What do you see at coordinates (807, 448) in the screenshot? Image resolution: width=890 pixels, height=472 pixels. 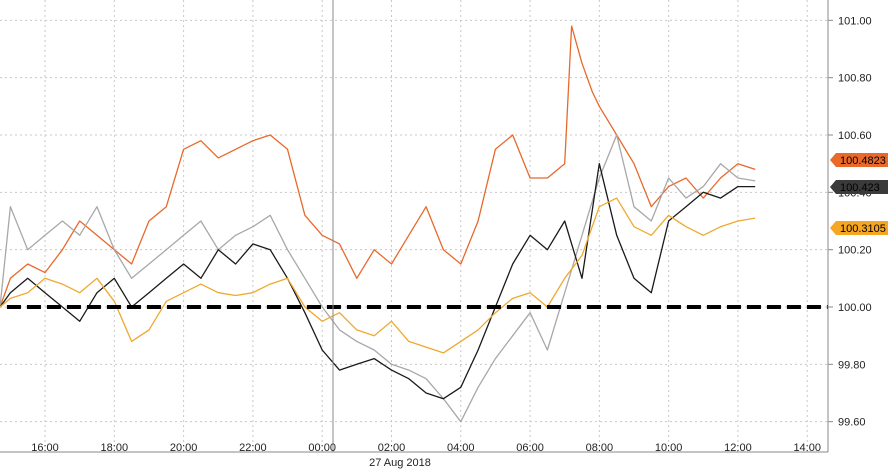 I see `x-tick-label: 14:00` at bounding box center [807, 448].